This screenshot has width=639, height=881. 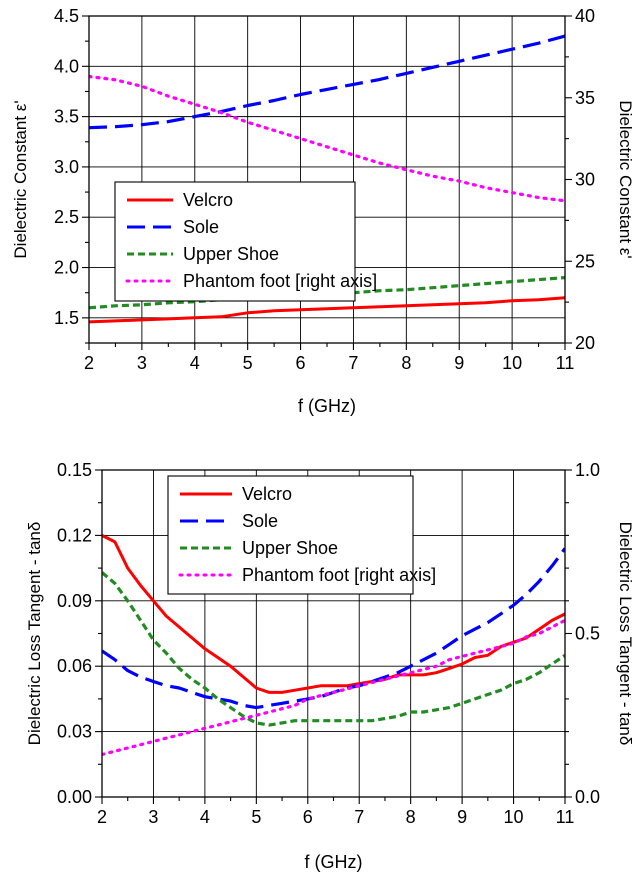 What do you see at coordinates (585, 180) in the screenshot?
I see `y2-tick-label: 30` at bounding box center [585, 180].